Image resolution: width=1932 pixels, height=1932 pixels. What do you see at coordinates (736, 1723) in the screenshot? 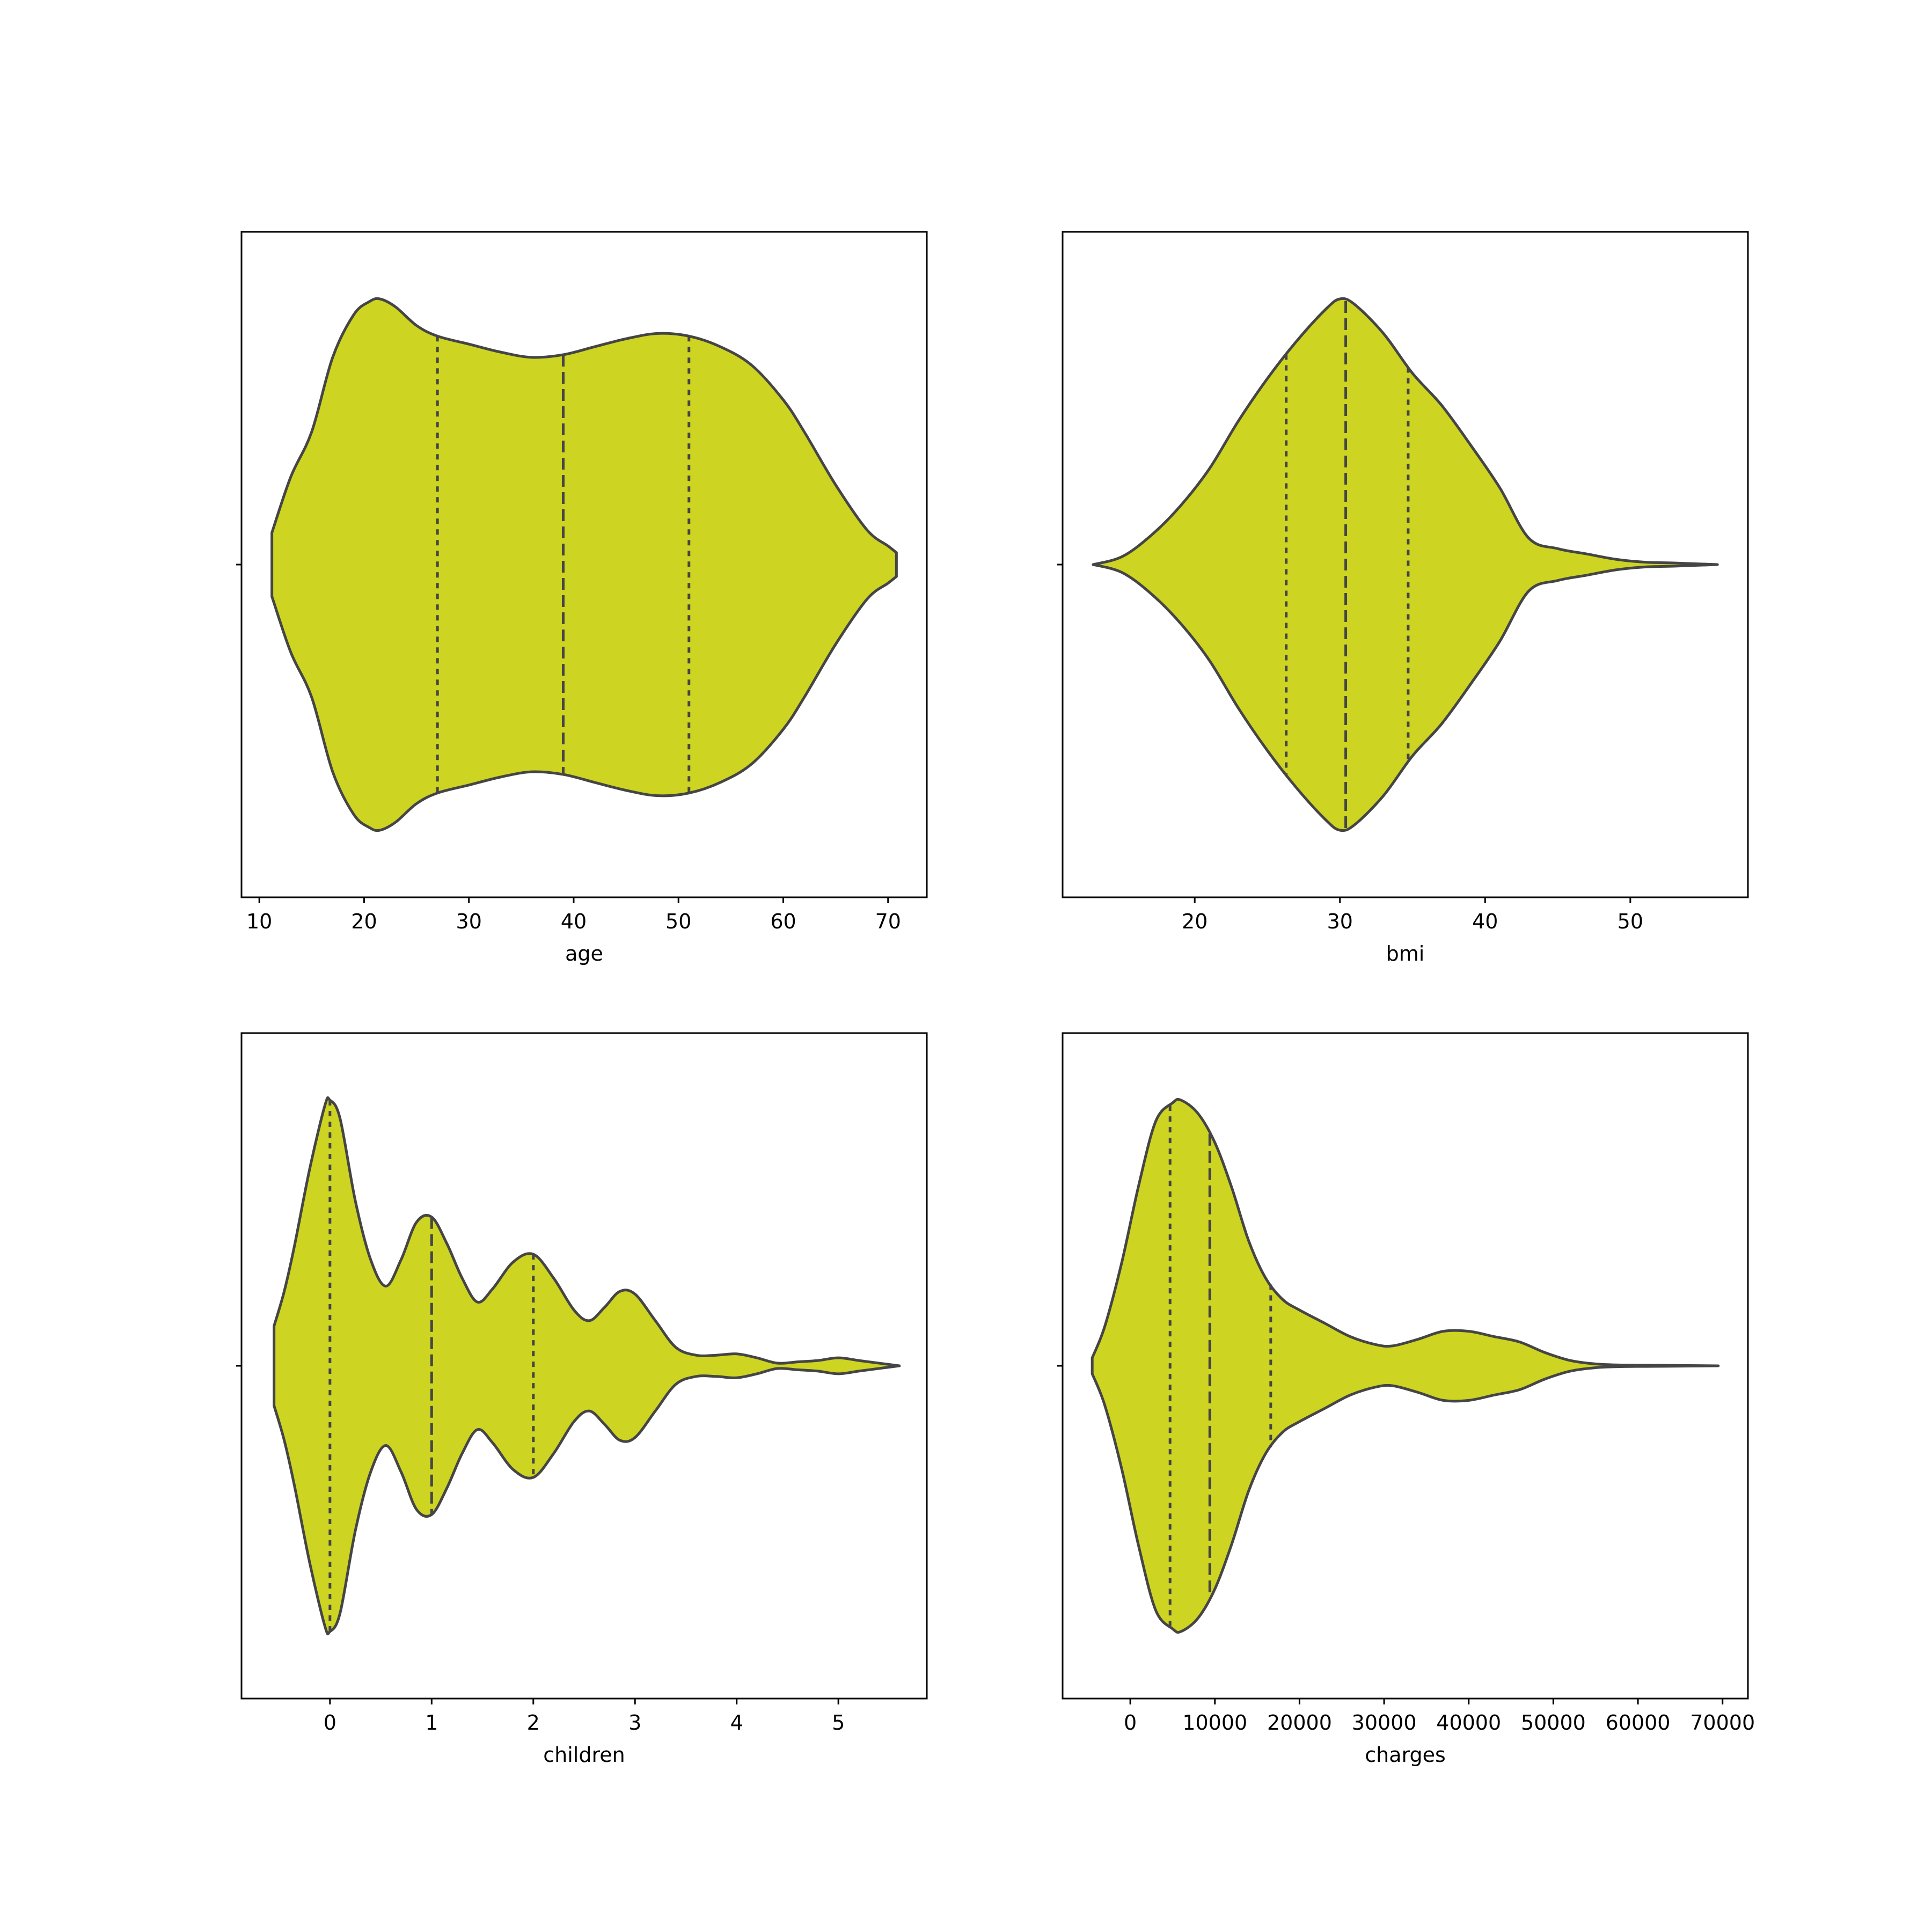
I see `x-tick-label: 4` at bounding box center [736, 1723].